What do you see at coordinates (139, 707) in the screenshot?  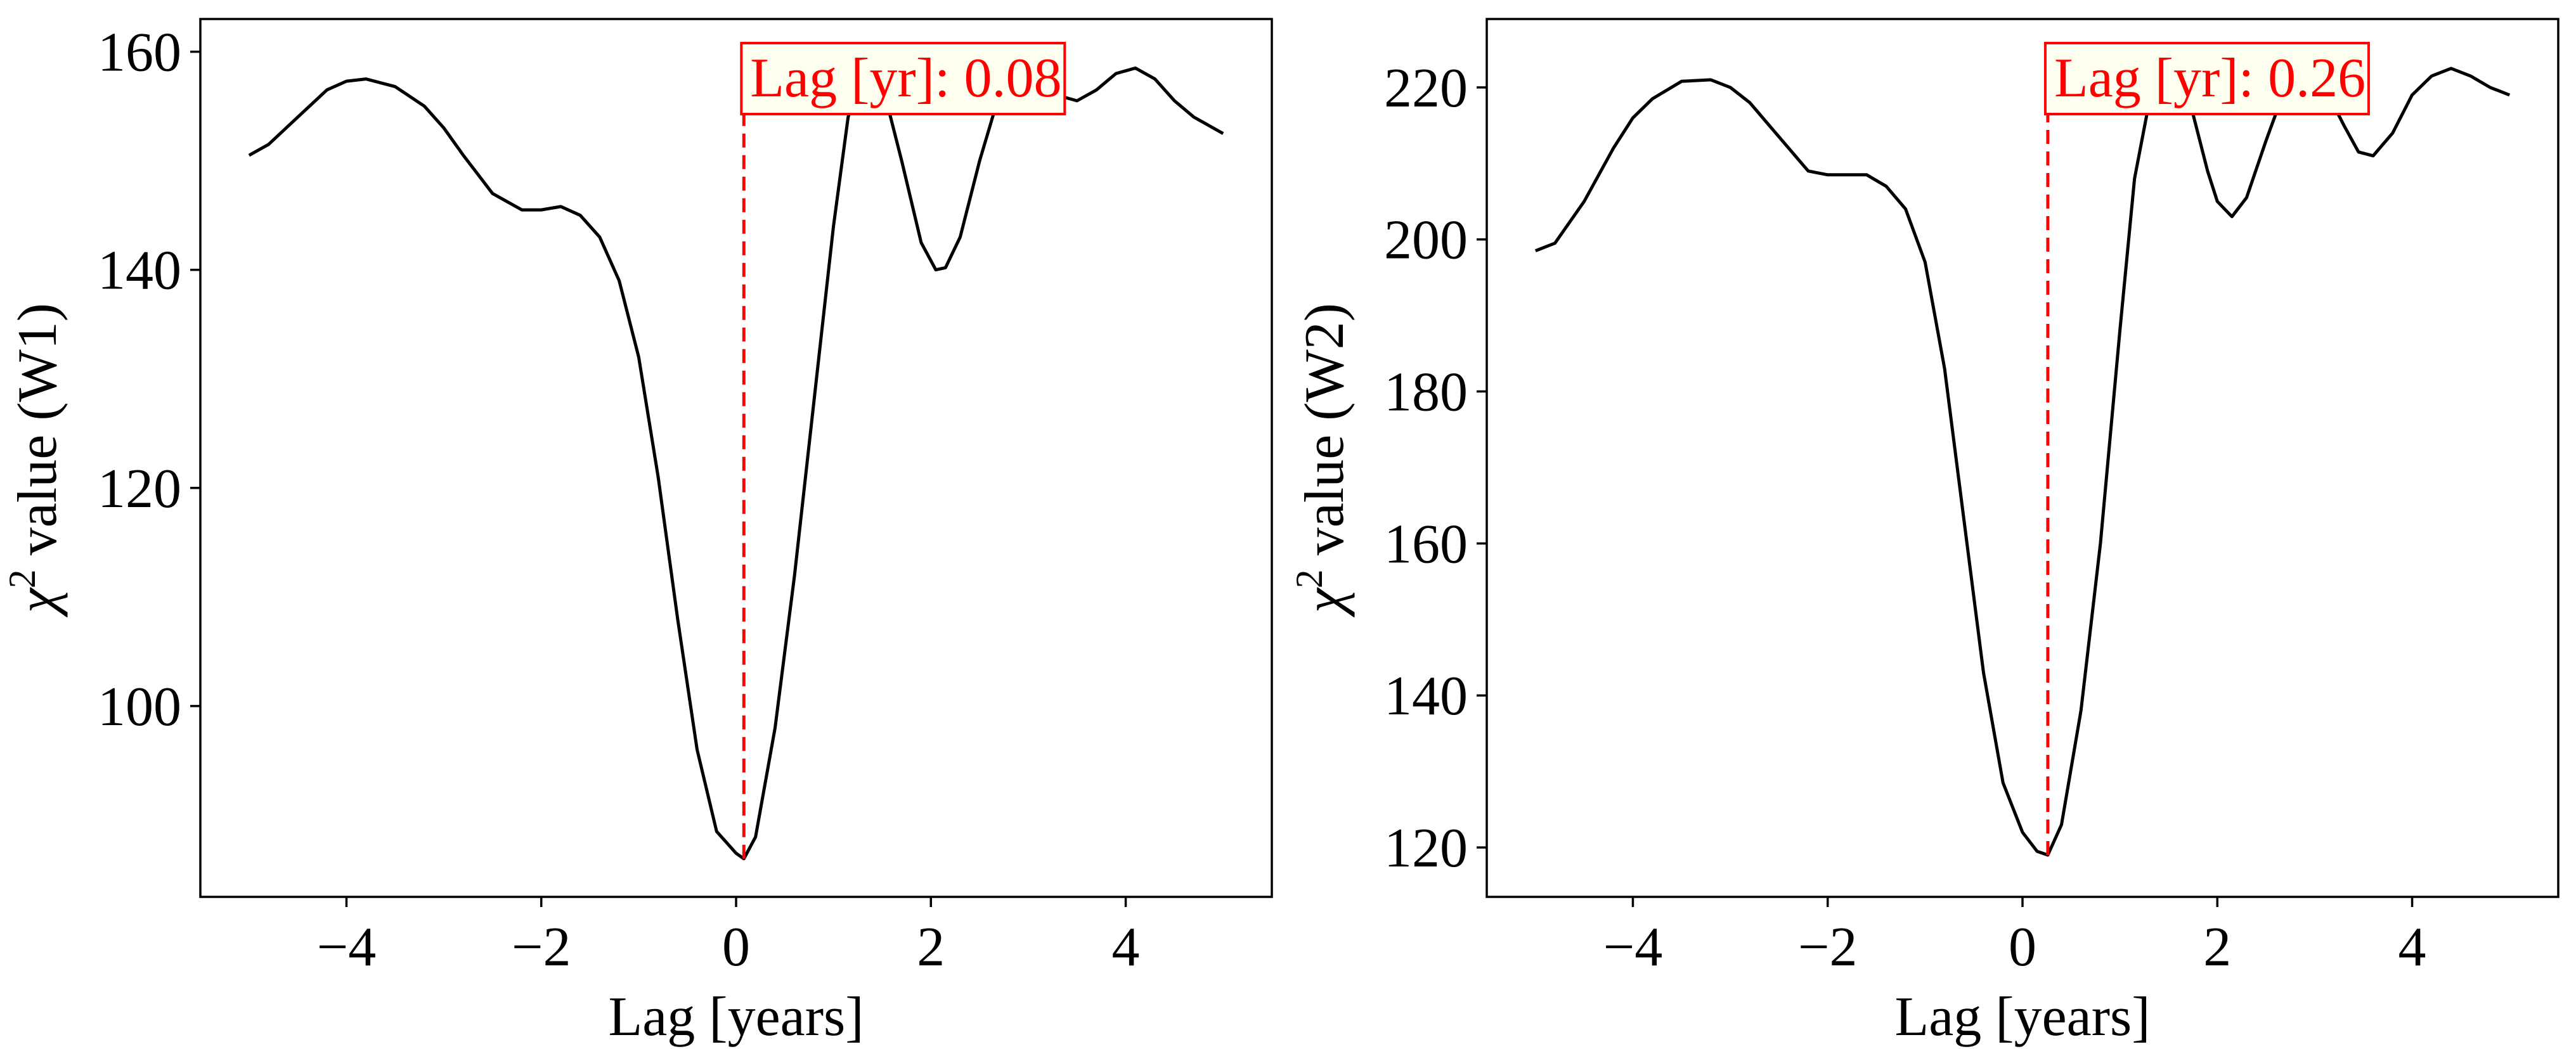 I see `y-tick-label: 100` at bounding box center [139, 707].